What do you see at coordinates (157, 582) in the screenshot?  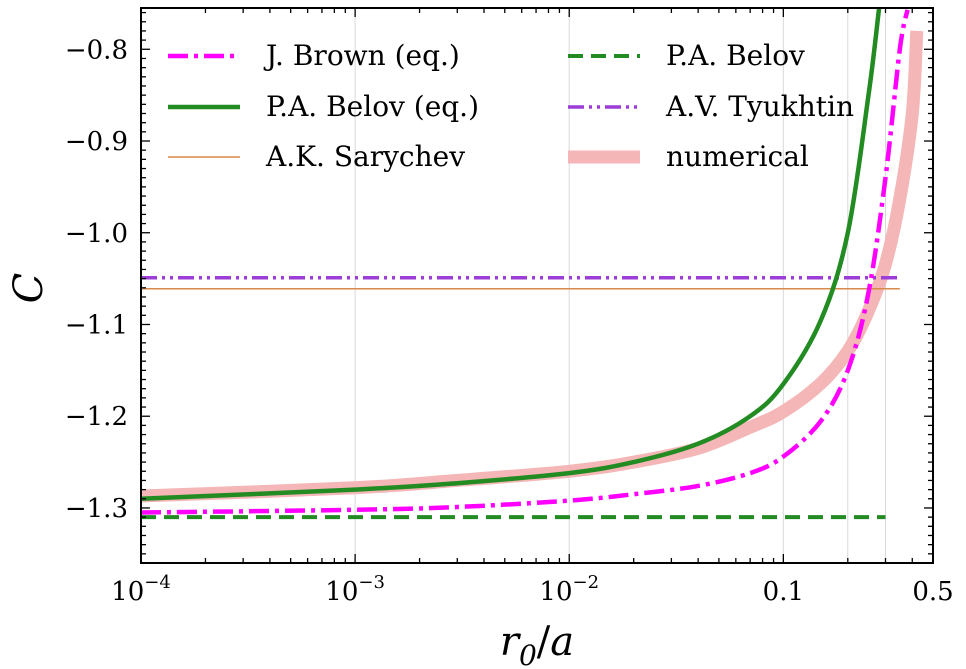 I see `x-tick-label-exp: −4` at bounding box center [157, 582].